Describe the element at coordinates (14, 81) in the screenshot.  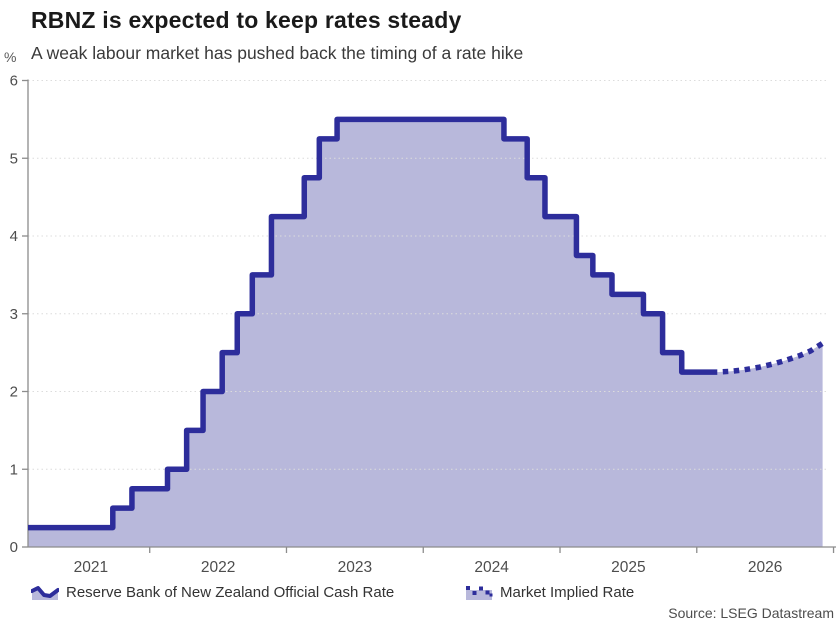
I see `y-tick-label: 6` at that location.